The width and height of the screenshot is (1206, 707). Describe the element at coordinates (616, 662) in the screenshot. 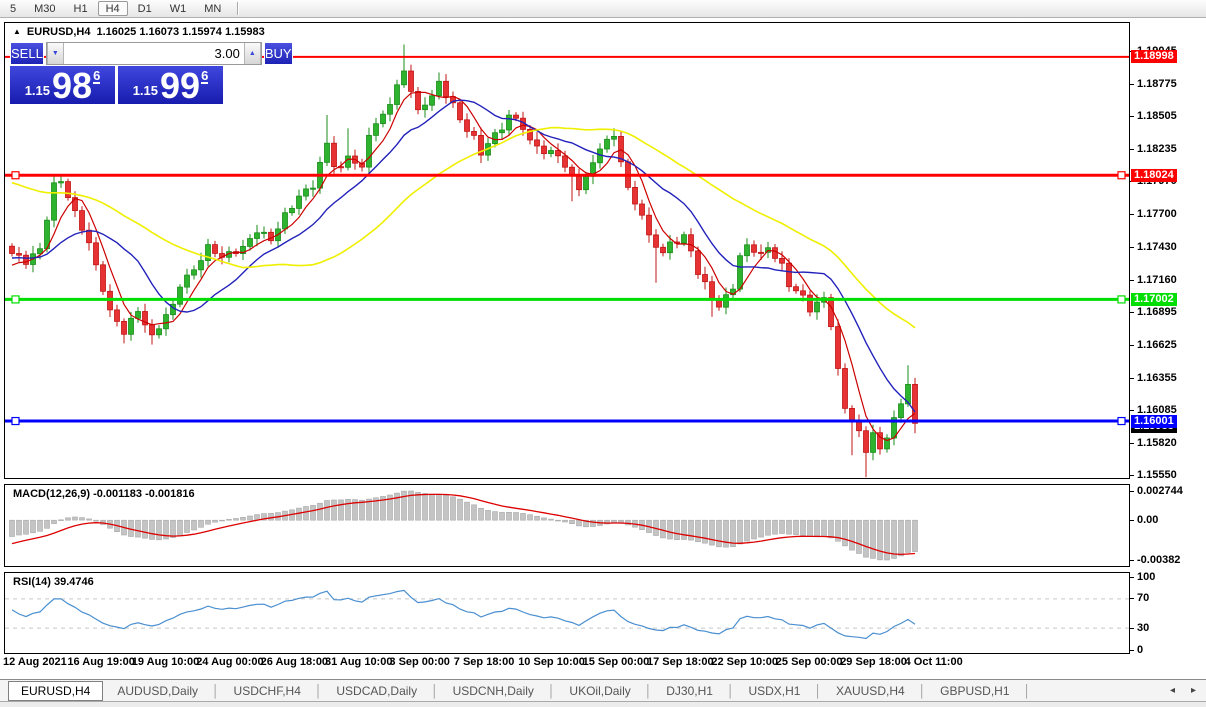

I see `date-axis-label: 15 Sep 00:00` at that location.